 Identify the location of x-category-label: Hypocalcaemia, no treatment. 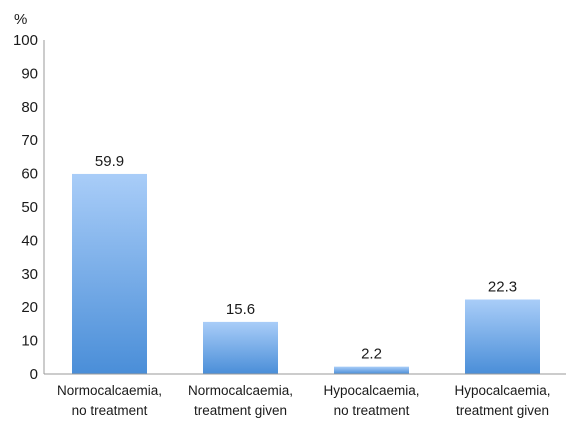
(371, 400).